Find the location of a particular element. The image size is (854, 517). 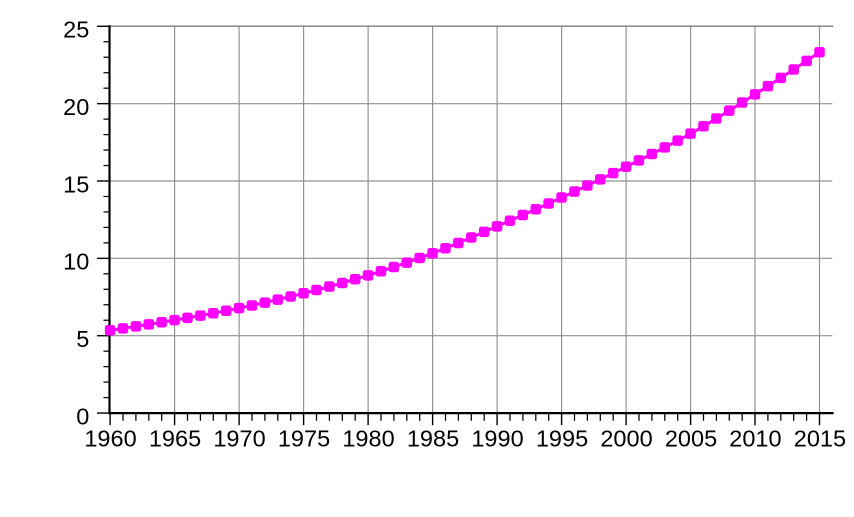

svg-text: 15 is located at coordinates (76, 184).